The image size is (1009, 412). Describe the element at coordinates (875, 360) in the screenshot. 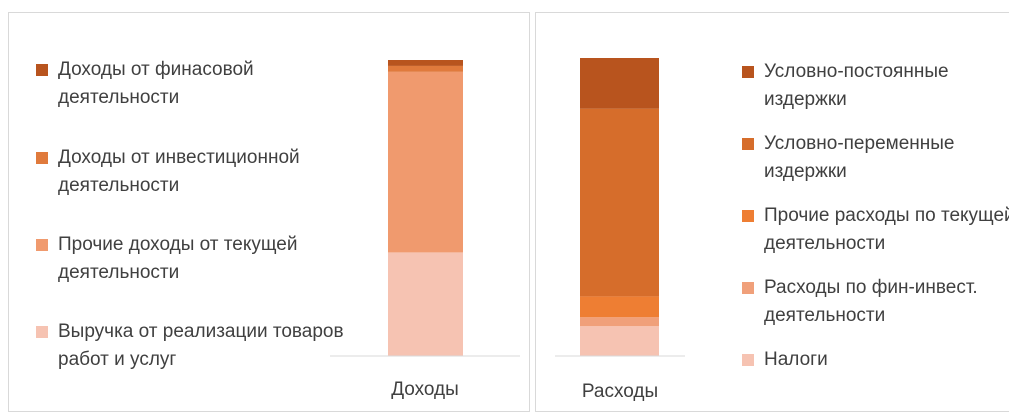

I see `legend-item-taxes: Налоги` at that location.